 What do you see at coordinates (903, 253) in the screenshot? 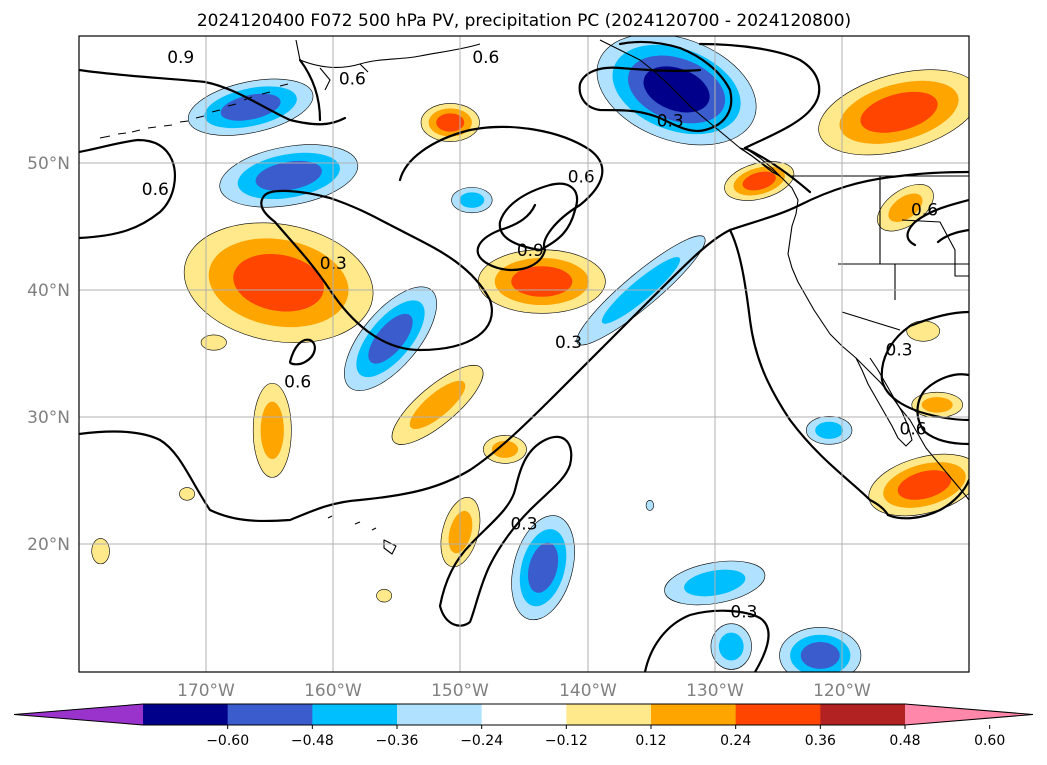
I see `state-borders` at bounding box center [903, 253].